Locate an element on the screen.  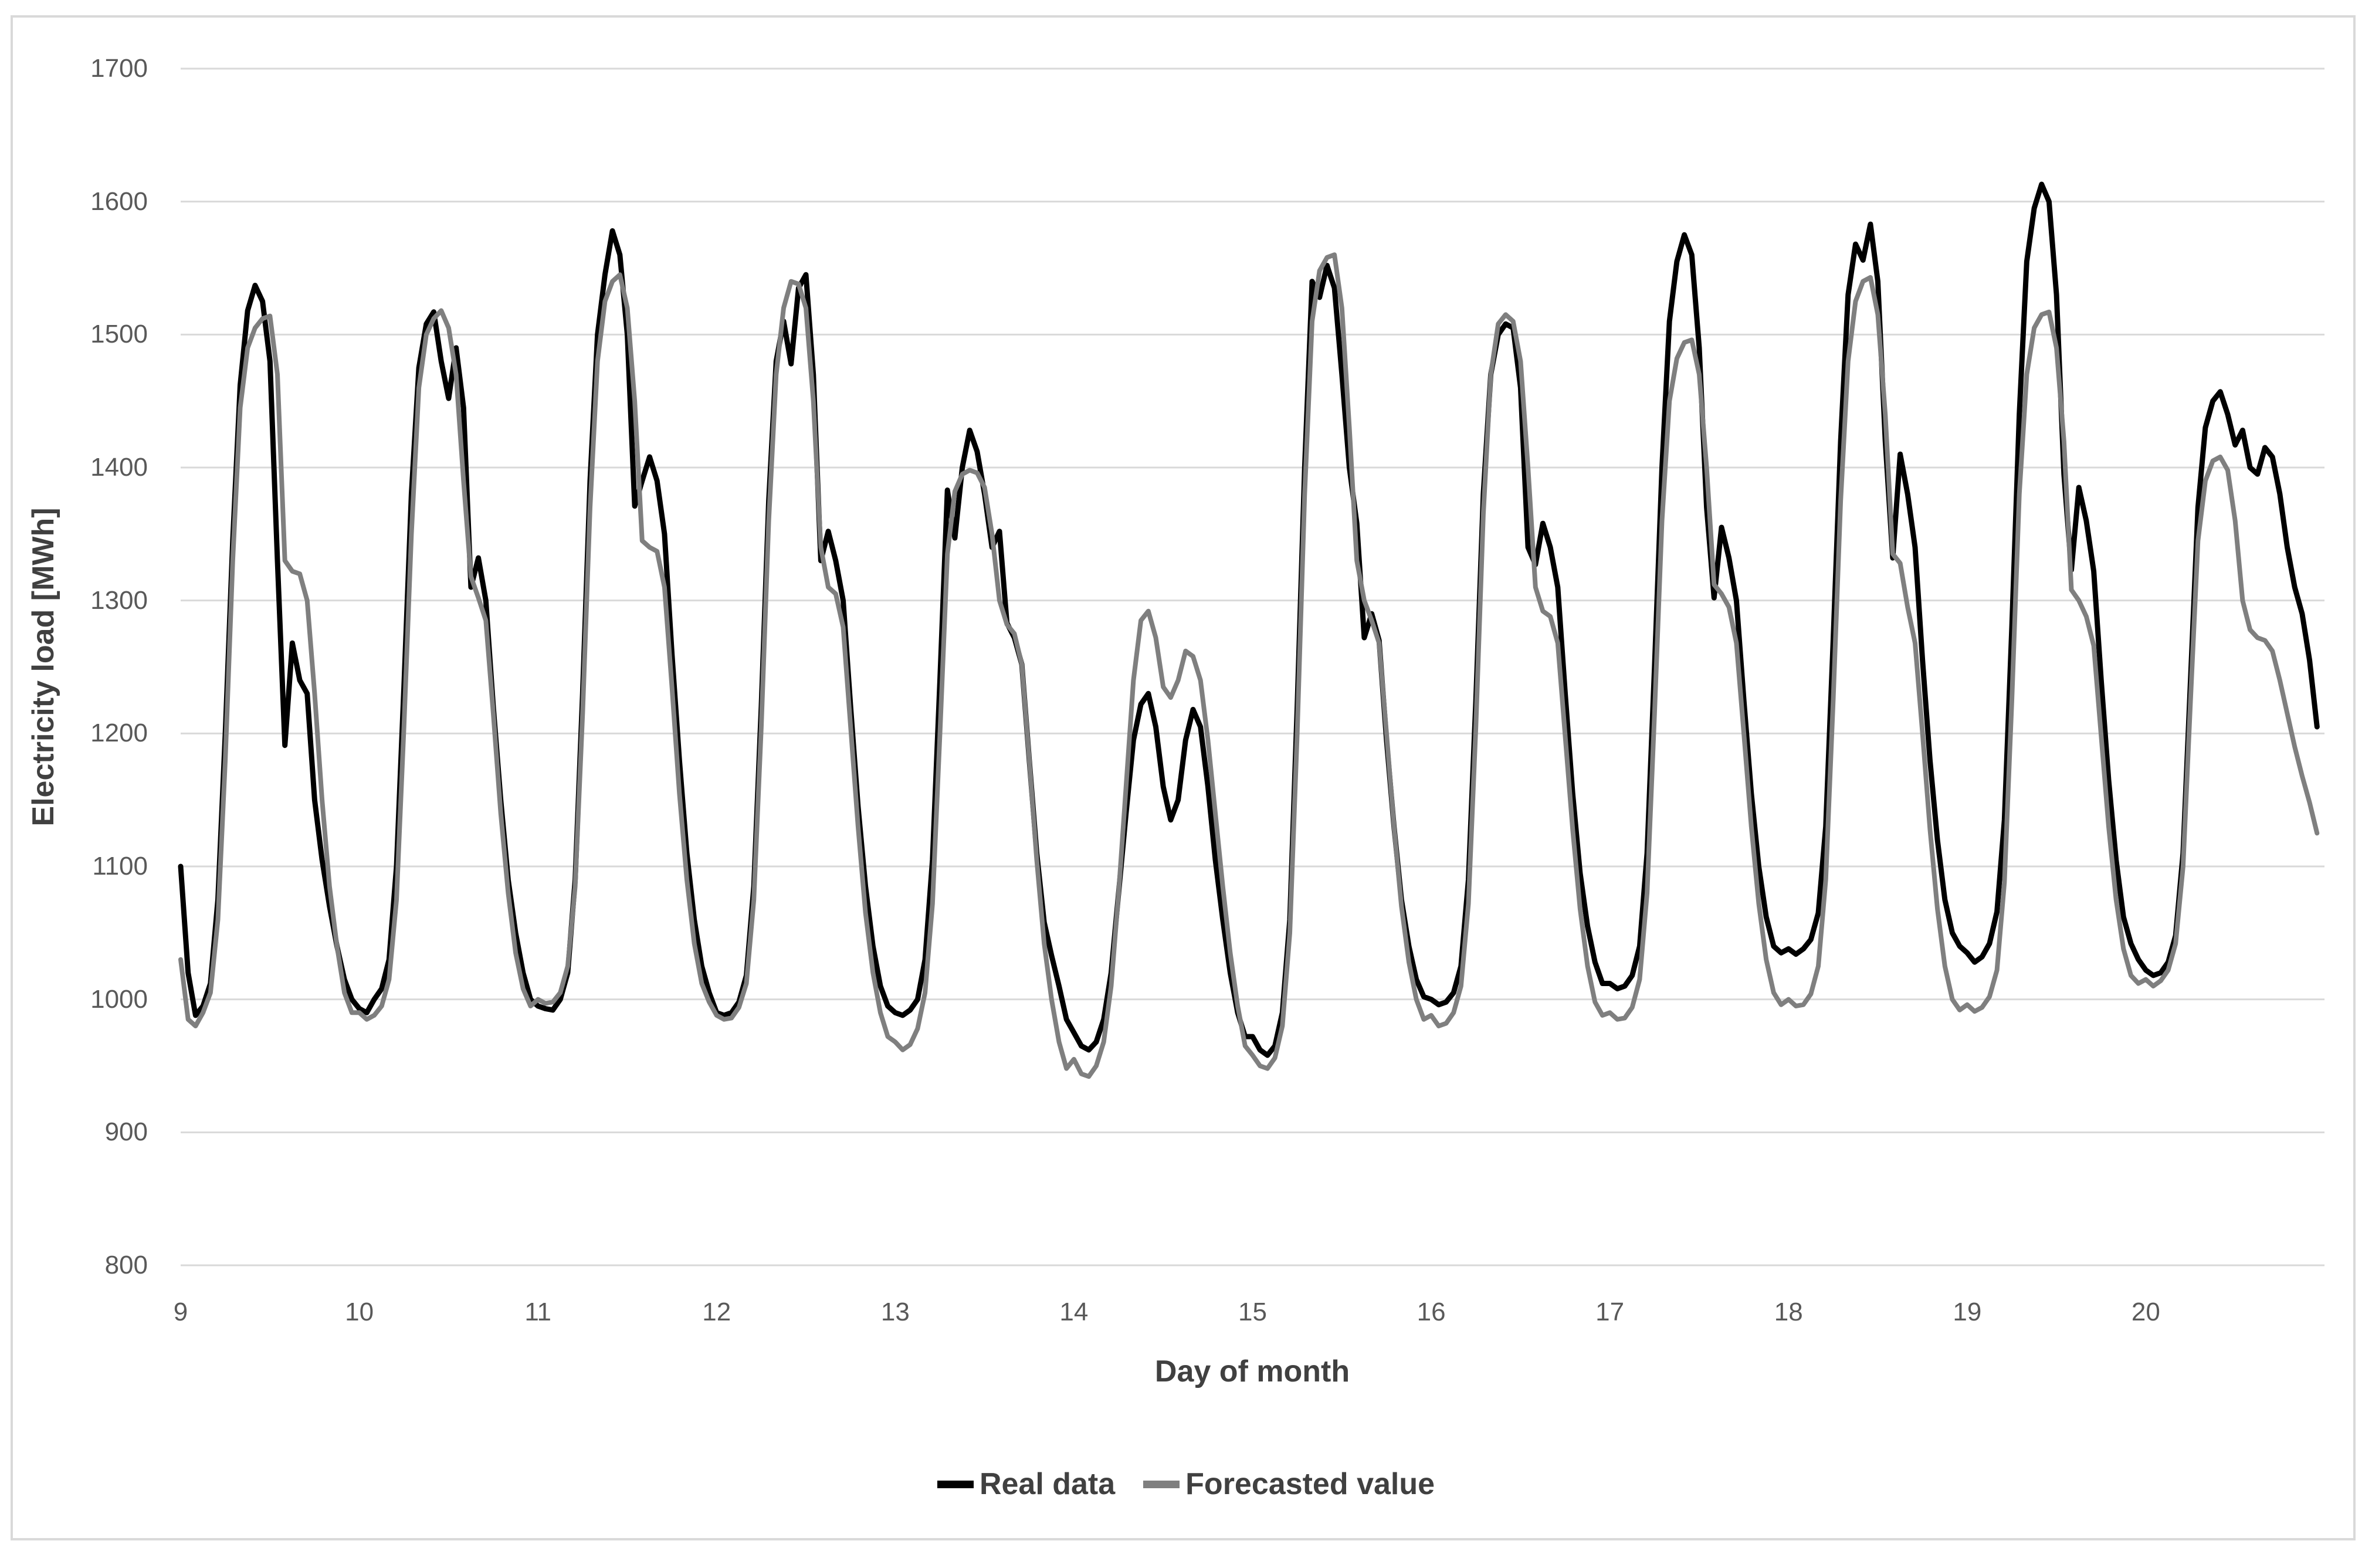
legend-label-forecasted-value: Forecasted value is located at coordinates (1310, 1484).